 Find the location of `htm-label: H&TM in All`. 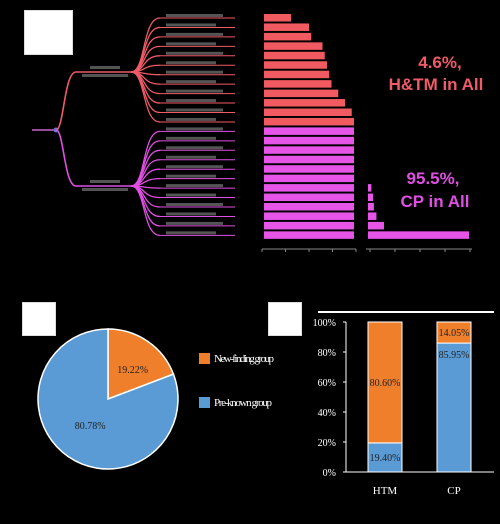

htm-label: H&TM in All is located at coordinates (436, 84).